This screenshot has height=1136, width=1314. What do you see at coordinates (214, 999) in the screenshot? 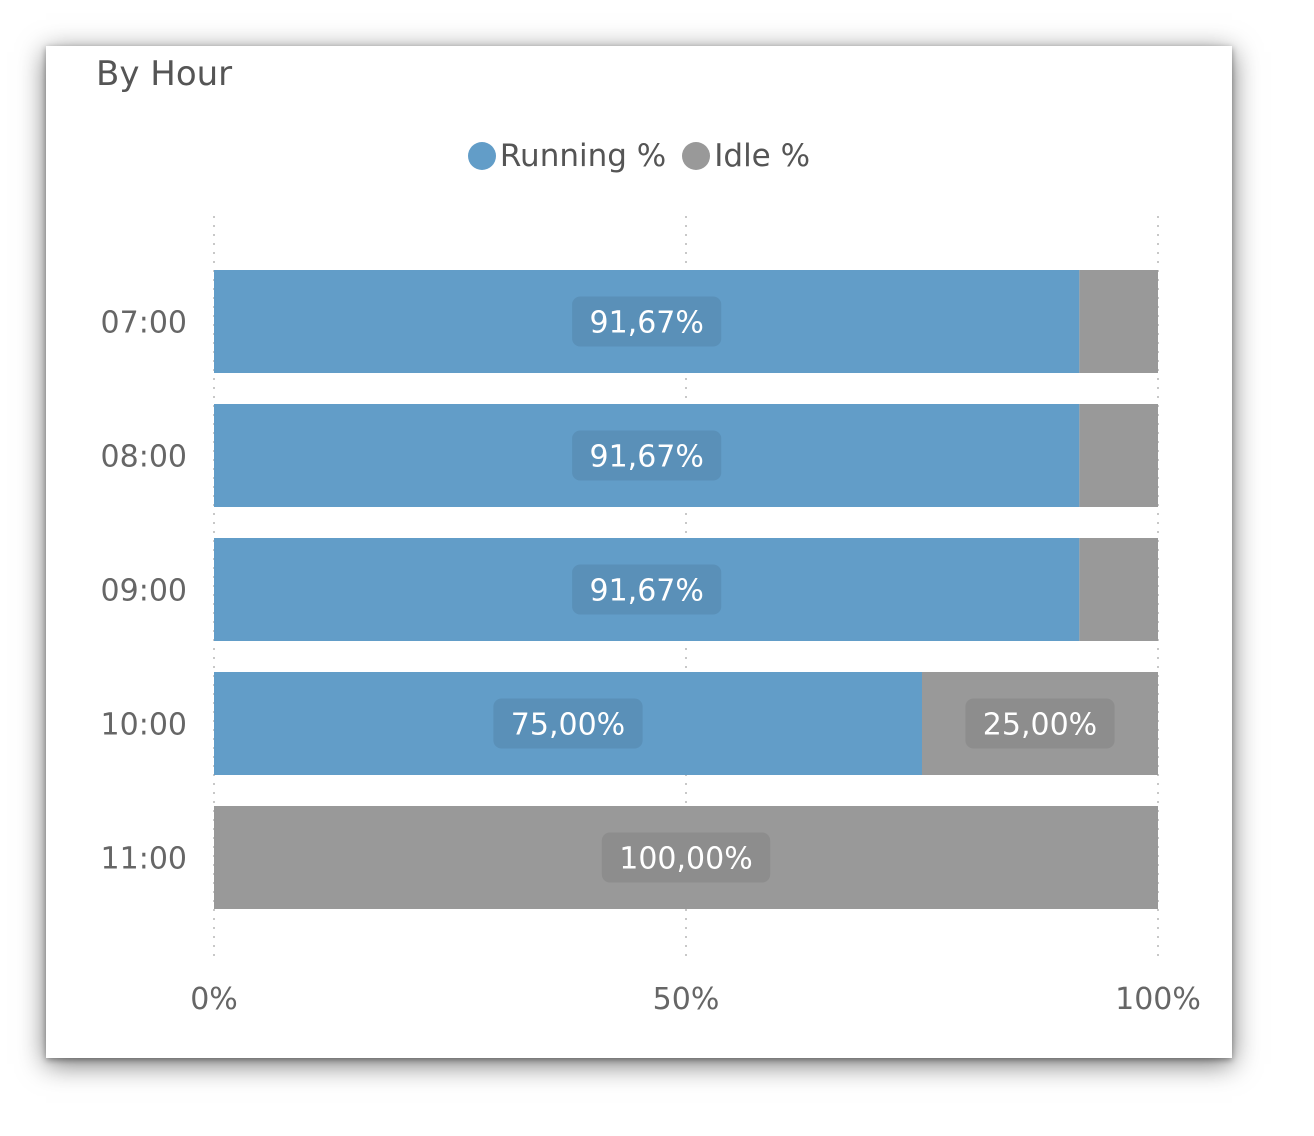
I see `x-tick-label: 0%` at bounding box center [214, 999].